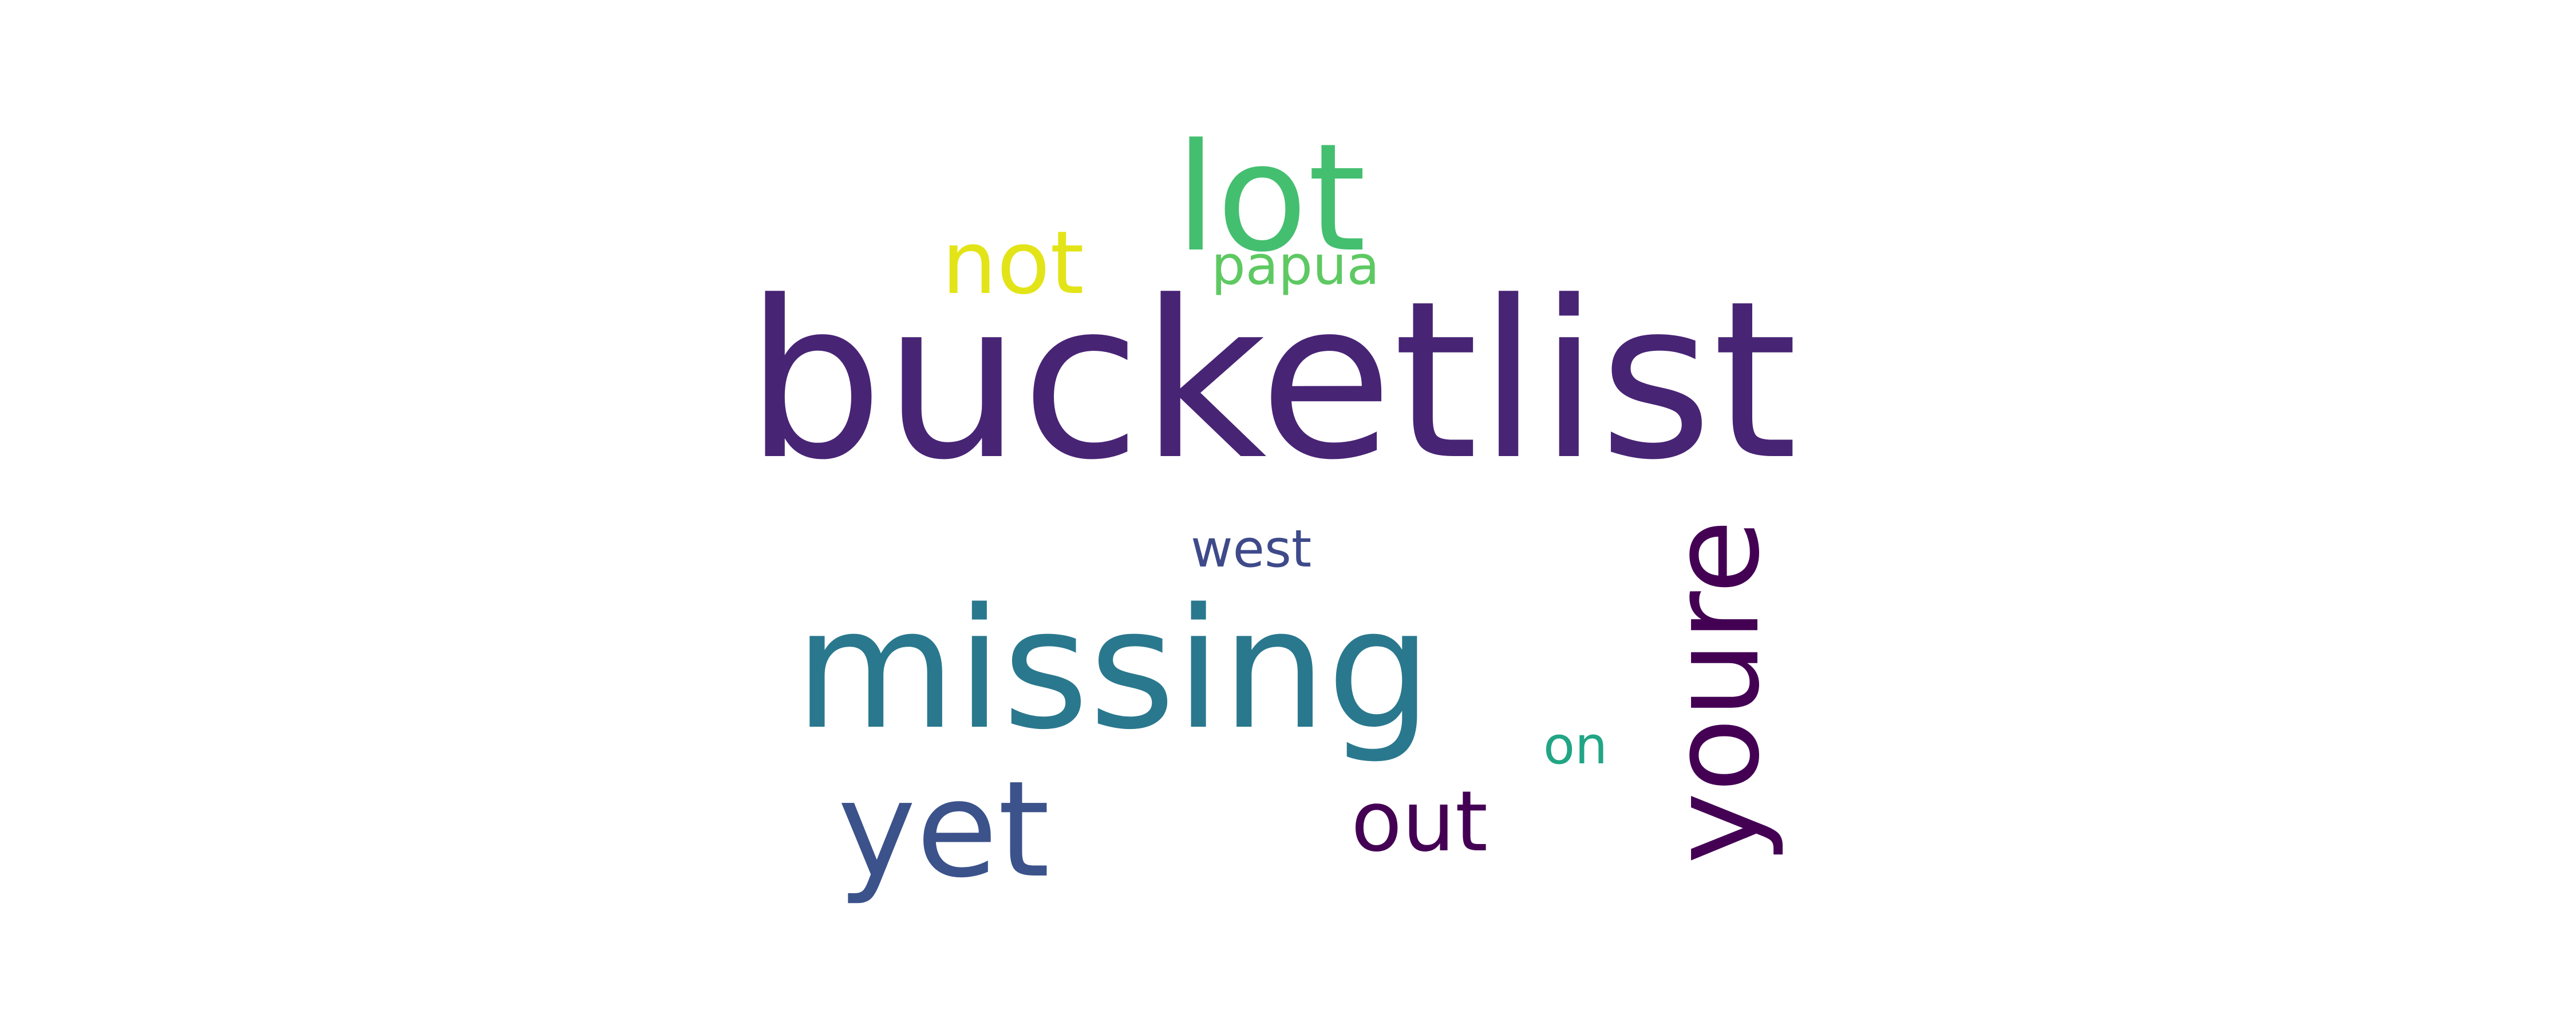 The width and height of the screenshot is (2576, 1030). I want to click on word-not: not, so click(1013, 263).